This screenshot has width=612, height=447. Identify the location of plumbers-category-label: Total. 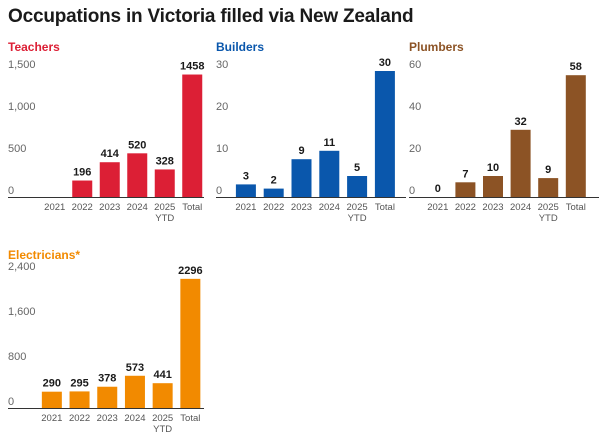
(576, 207).